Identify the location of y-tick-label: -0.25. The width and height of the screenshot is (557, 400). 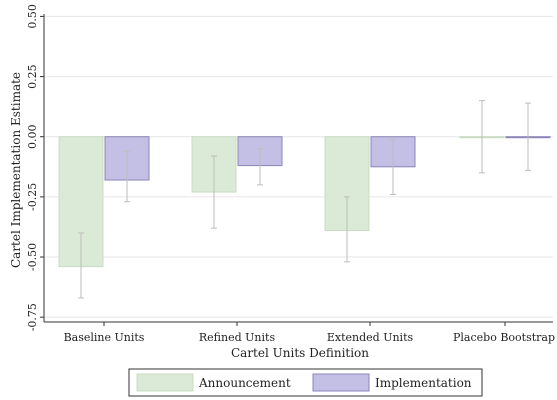
(32, 197).